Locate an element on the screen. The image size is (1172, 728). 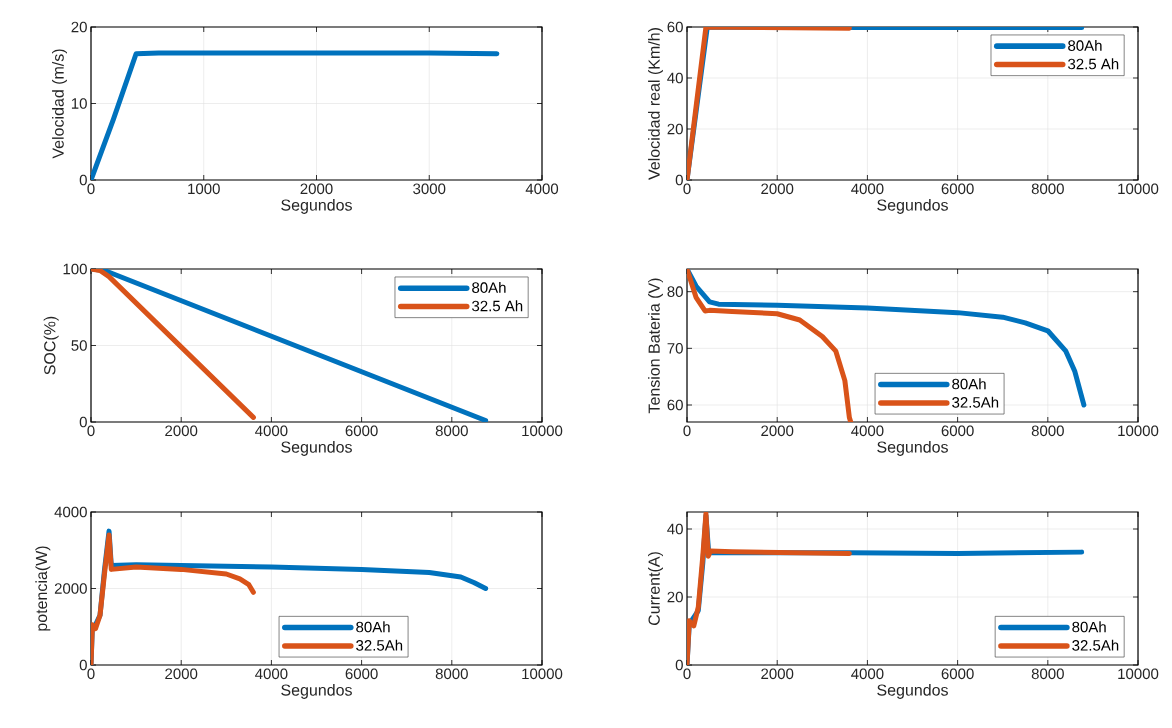
x-tick-label: 1000 is located at coordinates (204, 189).